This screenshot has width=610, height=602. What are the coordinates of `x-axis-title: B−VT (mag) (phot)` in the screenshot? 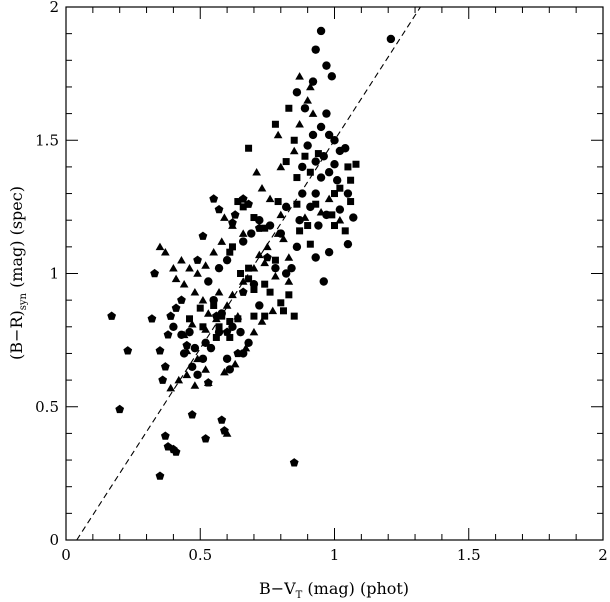 It's located at (334, 590).